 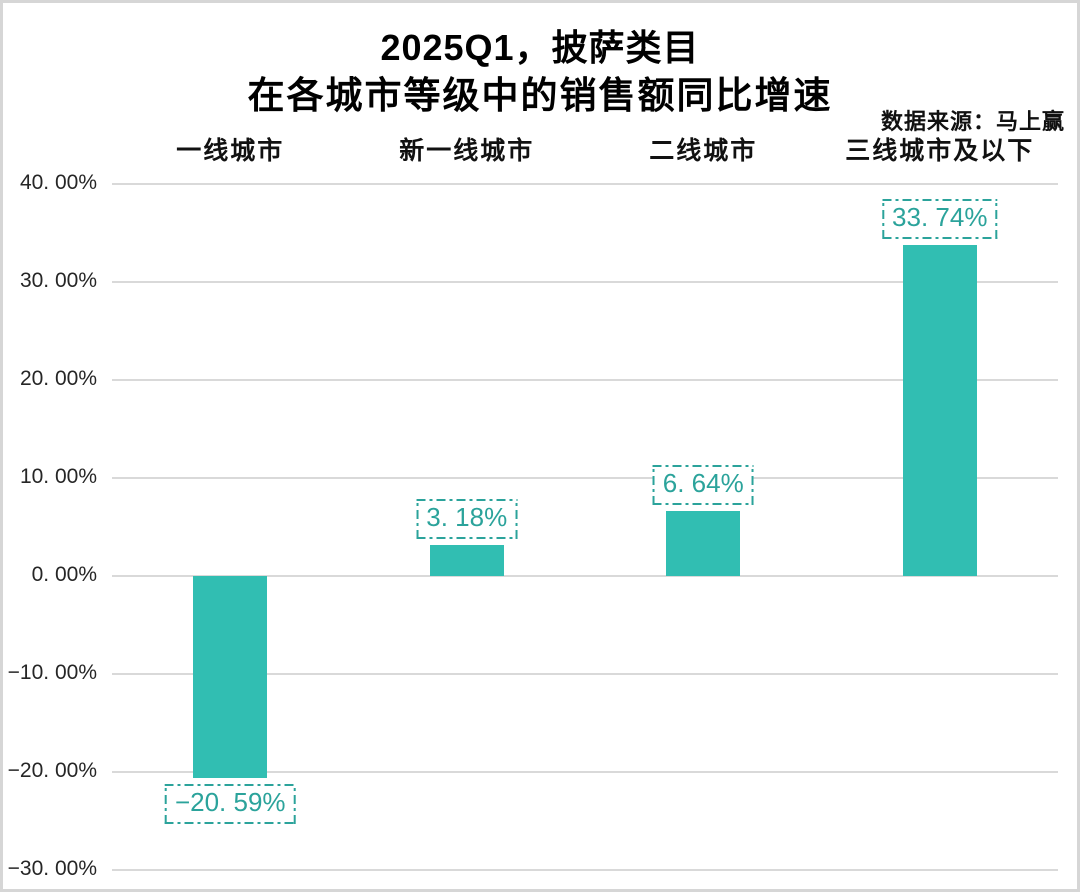 I want to click on x-category-label: 三线城市及以下, so click(x=940, y=151).